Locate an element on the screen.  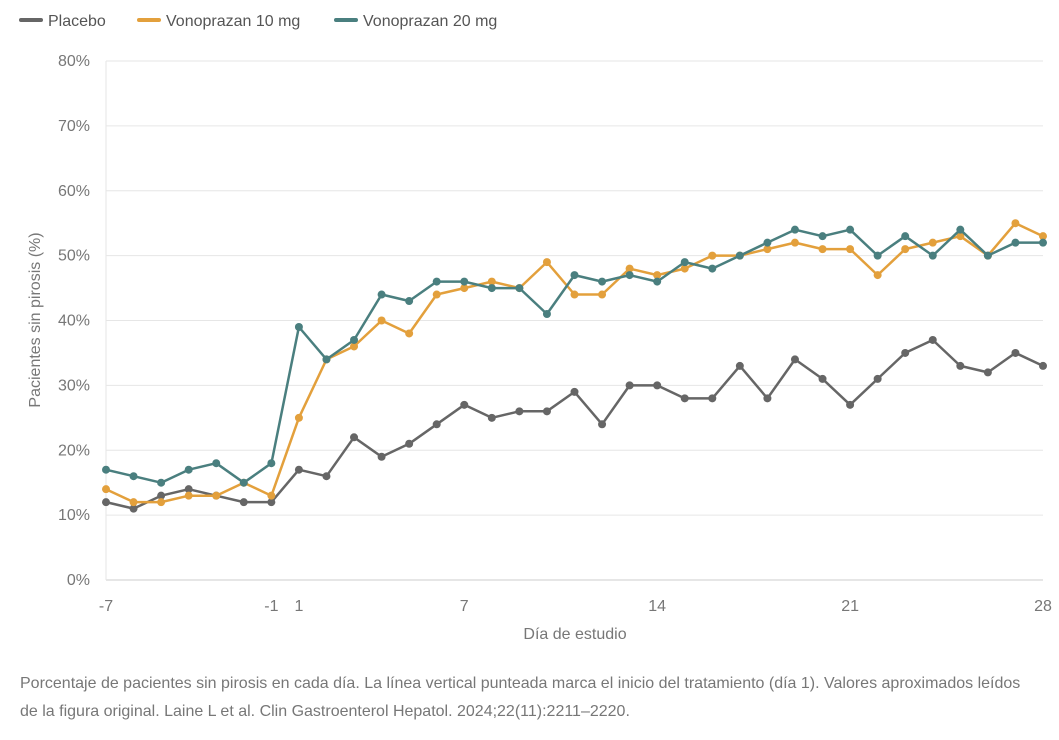
y-tick-label: 30% is located at coordinates (74, 385).